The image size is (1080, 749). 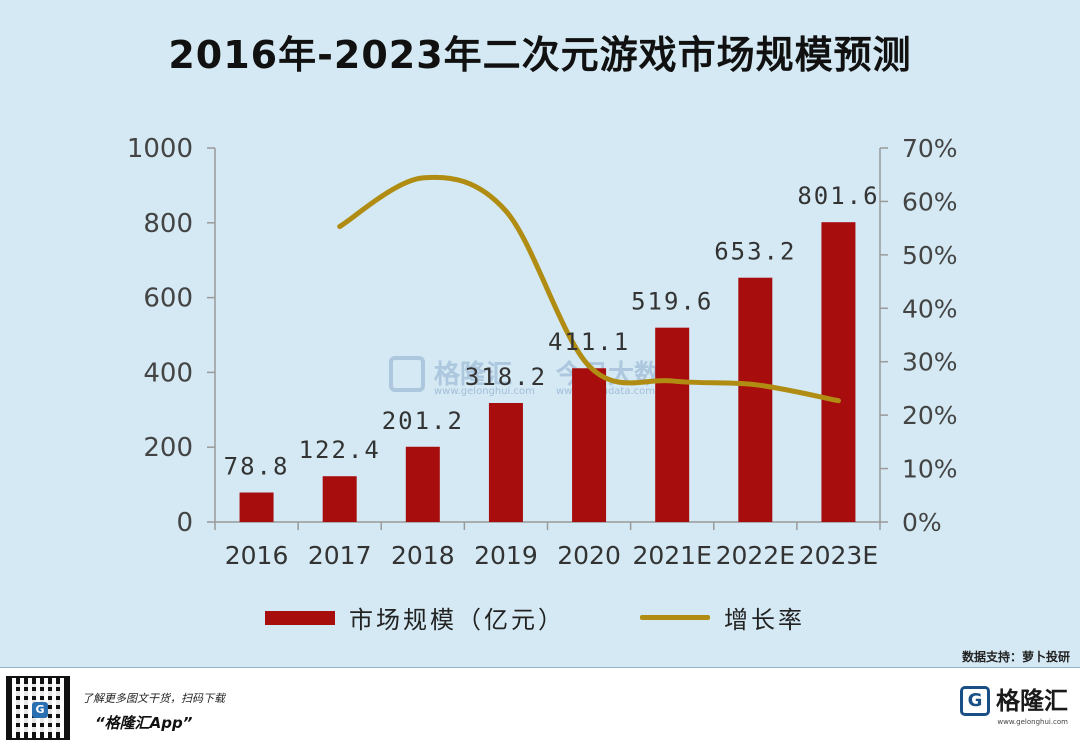 I want to click on y-right-tick-label: 10%, so click(x=930, y=469).